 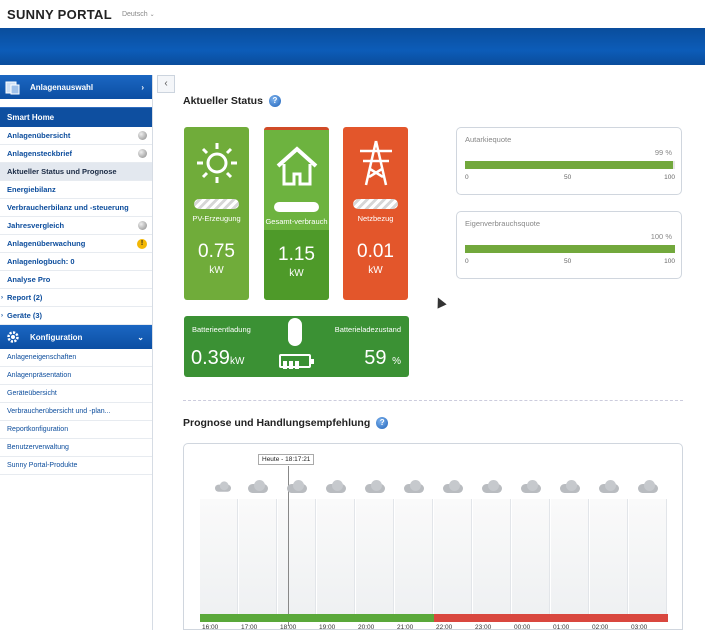 I want to click on grid-unit: kW, so click(x=375, y=270).